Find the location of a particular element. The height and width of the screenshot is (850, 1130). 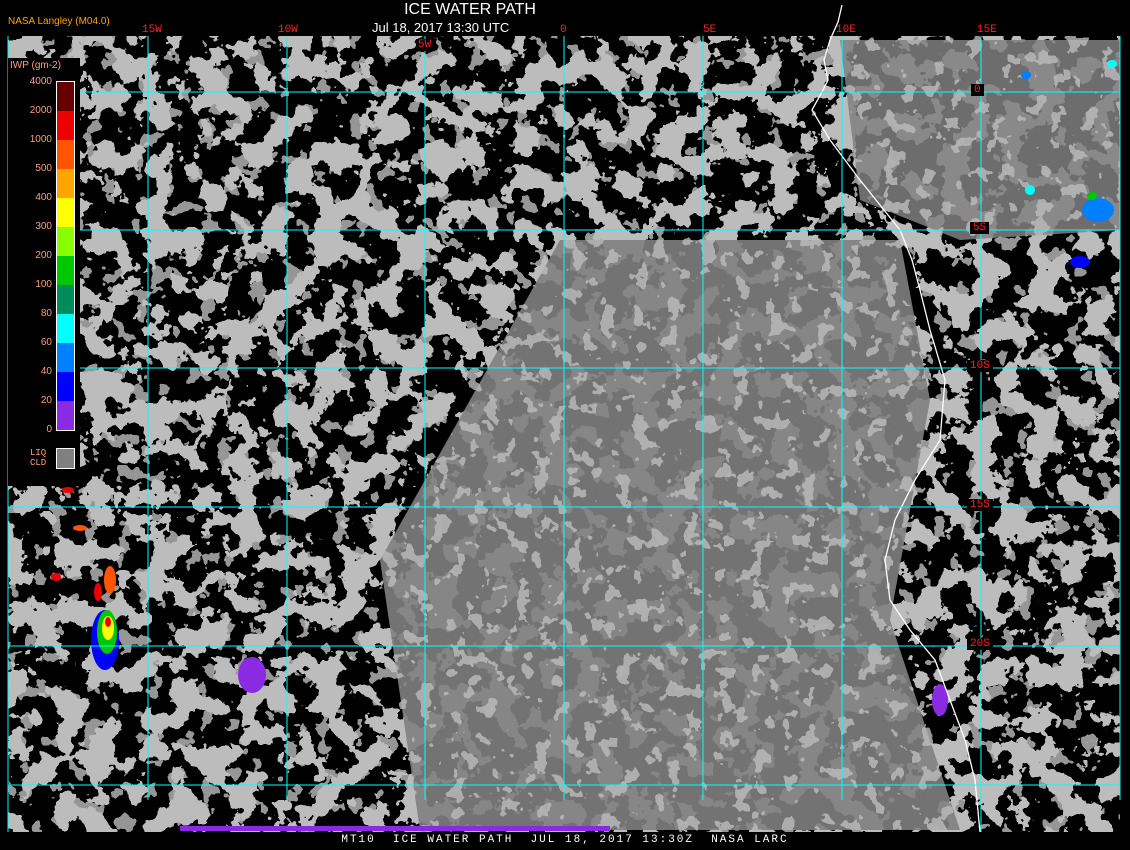

lon-label-15w: 15W is located at coordinates (152, 30).